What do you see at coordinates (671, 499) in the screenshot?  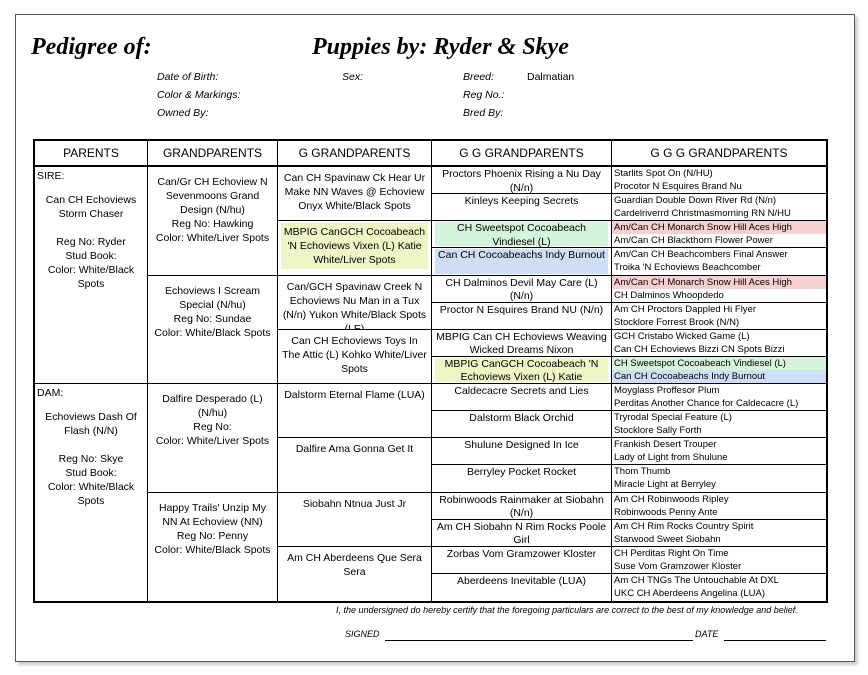 I see `ggg-grandparent-name: Am CH Robinwoods Ripley` at bounding box center [671, 499].